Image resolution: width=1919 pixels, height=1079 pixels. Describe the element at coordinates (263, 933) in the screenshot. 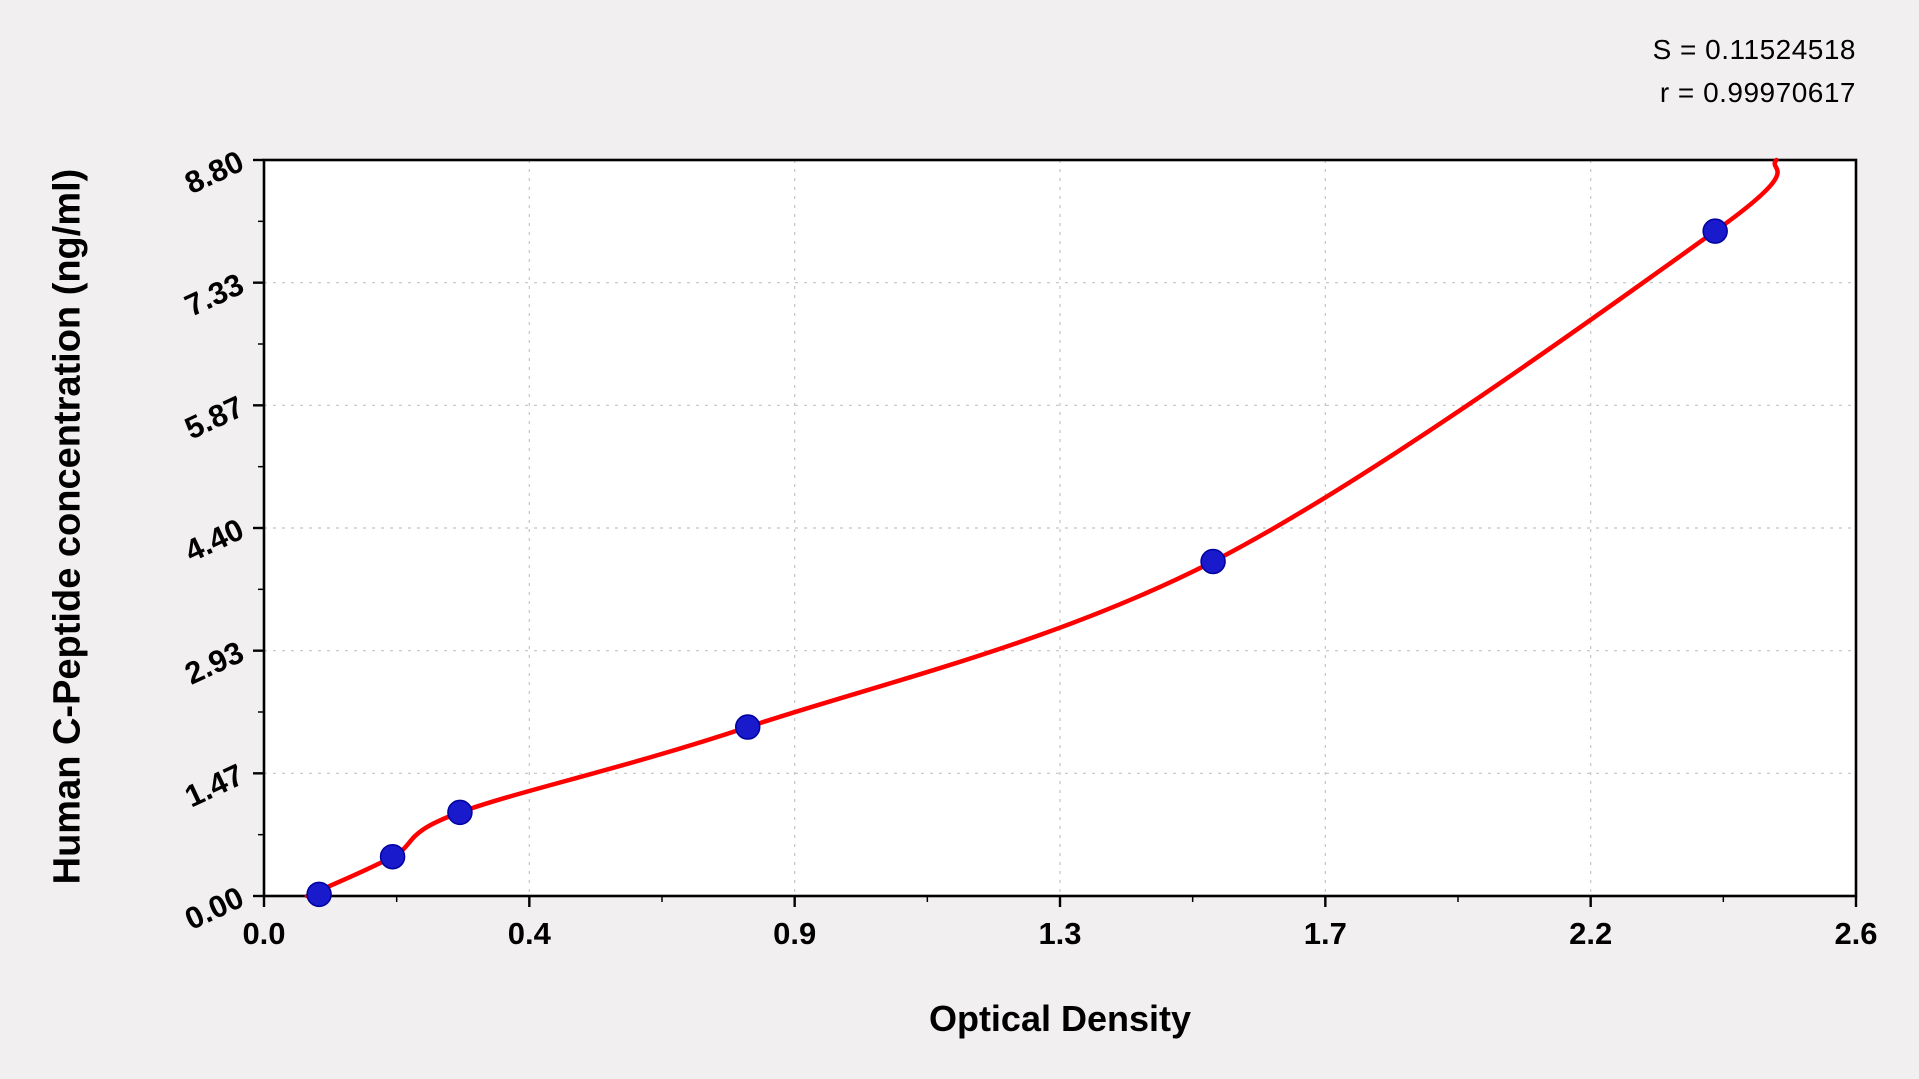

I see `x-tick-label: 0.0` at that location.